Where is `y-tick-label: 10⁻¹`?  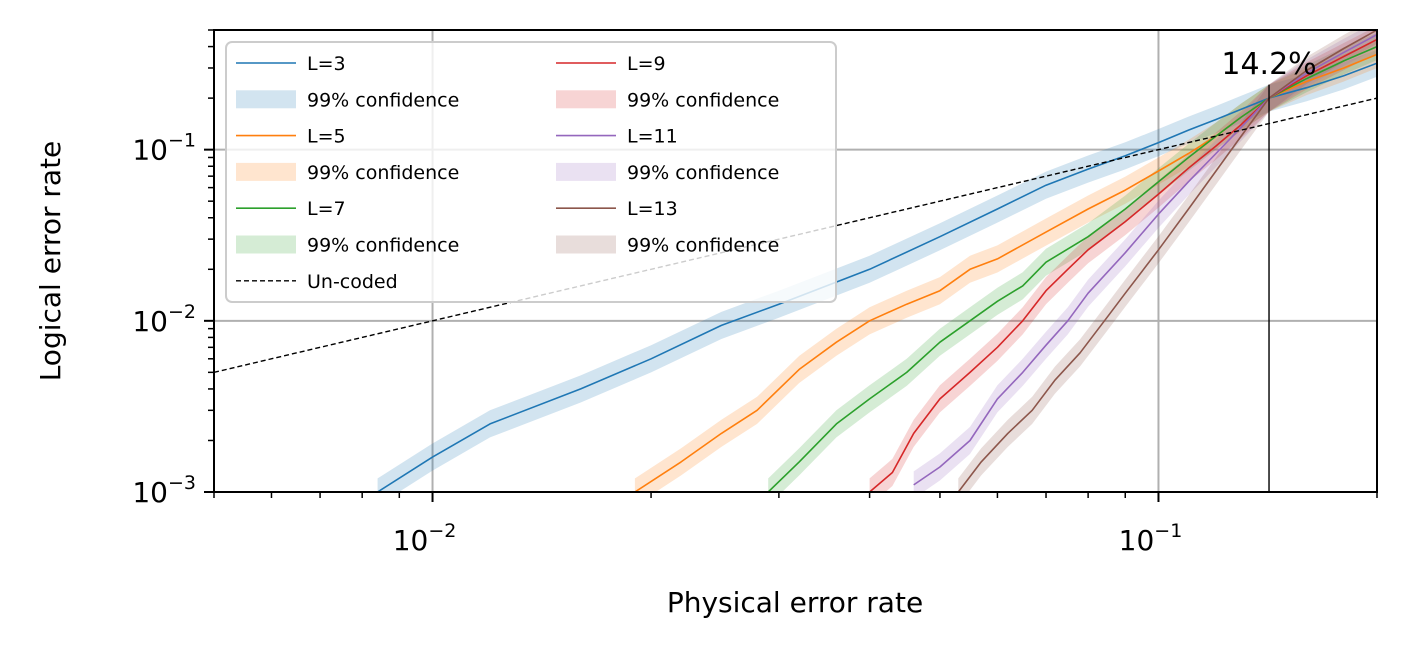 y-tick-label: 10⁻¹ is located at coordinates (164, 148).